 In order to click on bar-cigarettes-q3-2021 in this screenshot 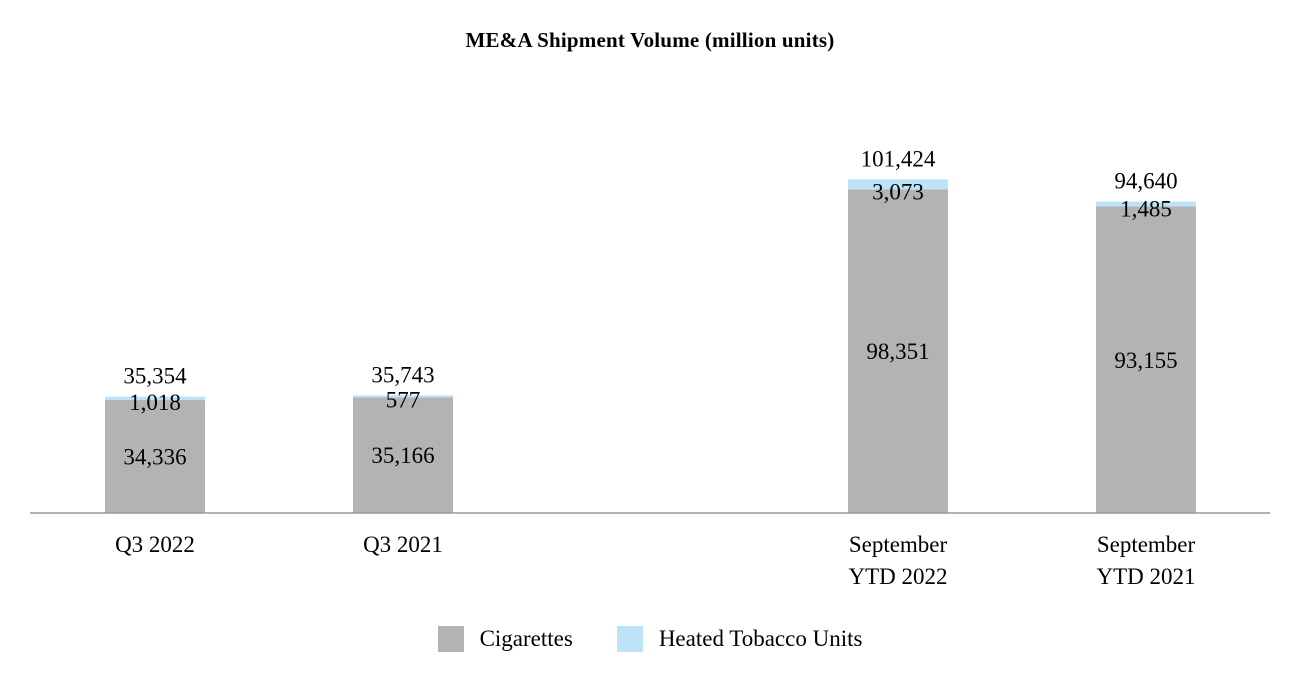, I will do `click(403, 455)`.